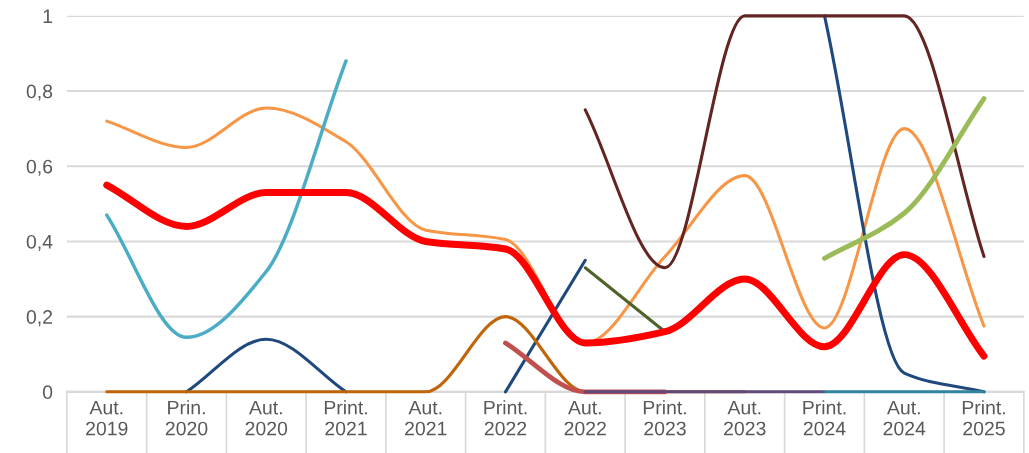  I want to click on x-tick-label: Prin. 2020, so click(186, 418).